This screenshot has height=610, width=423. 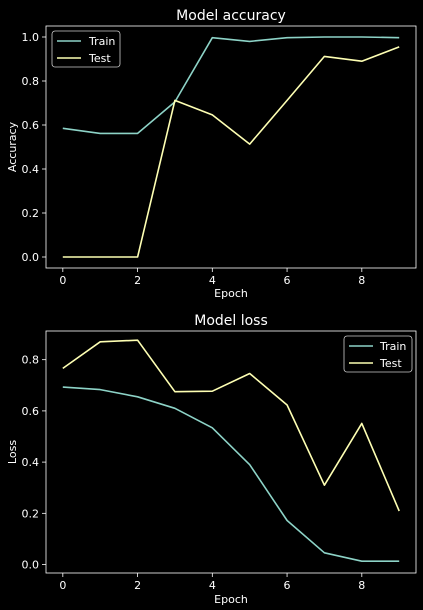 I want to click on accuracy-x-axis: 0 2 4 6 8, so click(x=212, y=277).